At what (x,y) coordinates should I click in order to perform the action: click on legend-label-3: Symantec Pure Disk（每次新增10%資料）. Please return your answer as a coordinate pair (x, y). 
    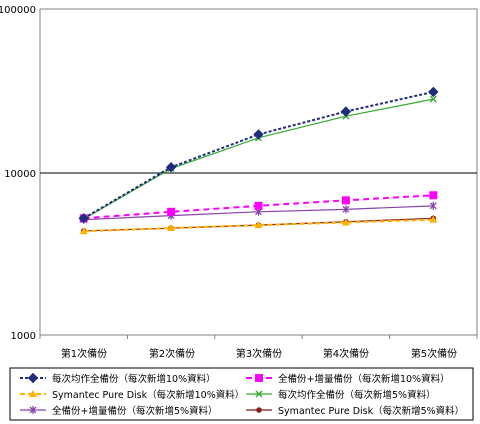
    Looking at the image, I should click on (148, 395).